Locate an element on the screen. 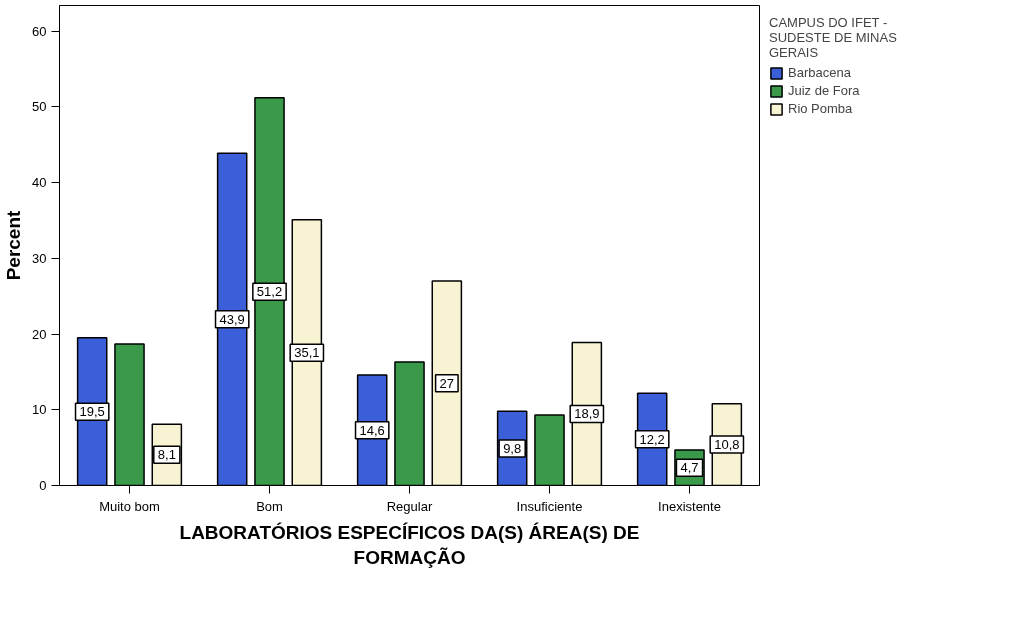 This screenshot has height=637, width=1023. data-label: 12,2 is located at coordinates (652, 439).